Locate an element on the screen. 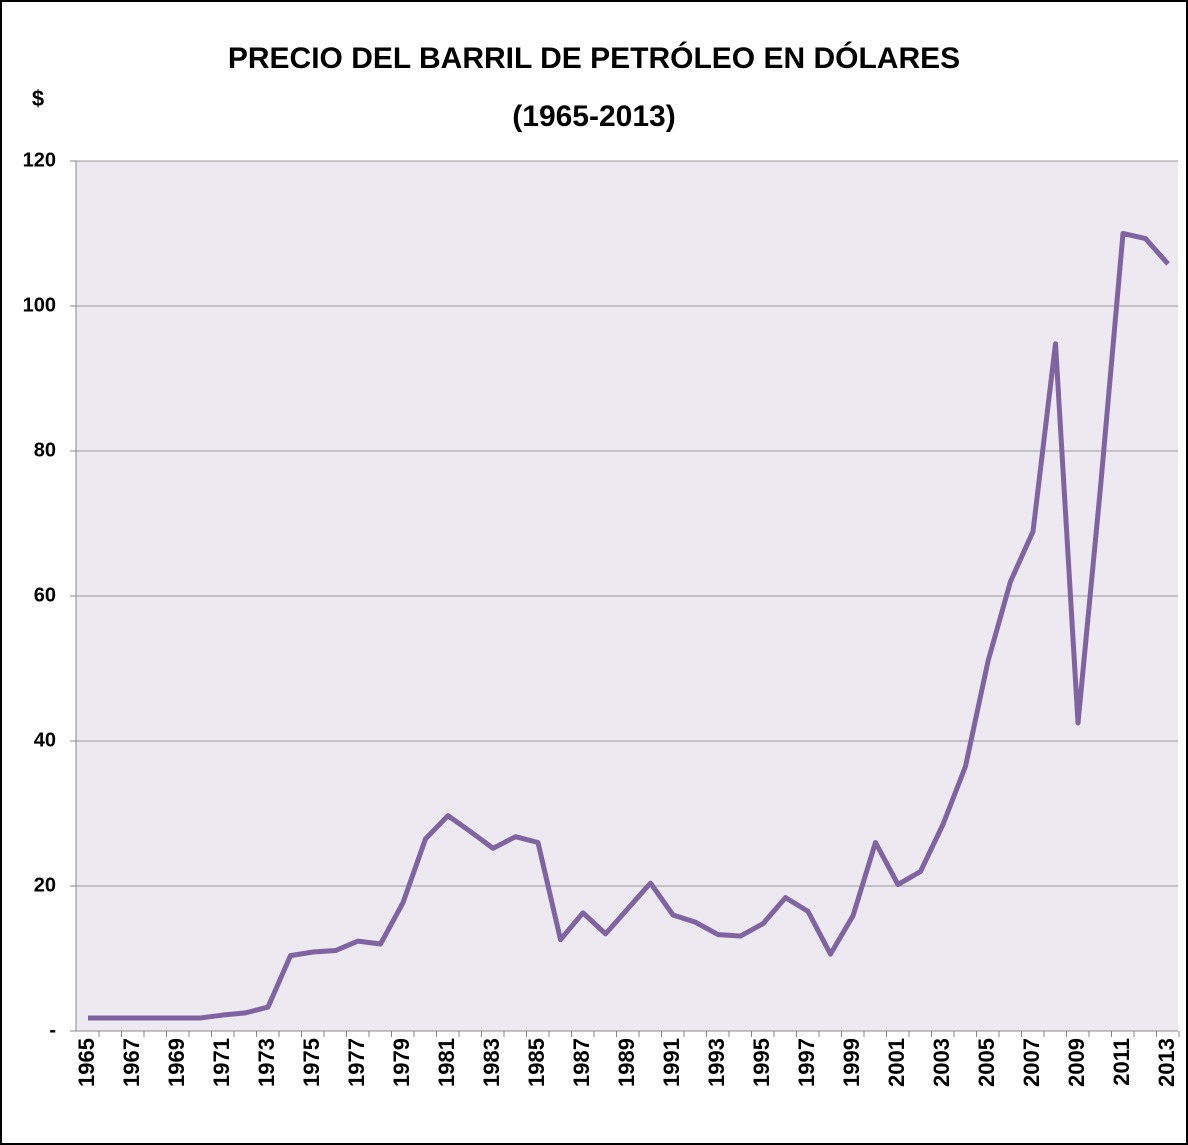 Image resolution: width=1188 pixels, height=1145 pixels. x-tick-label: 1973 is located at coordinates (266, 1062).